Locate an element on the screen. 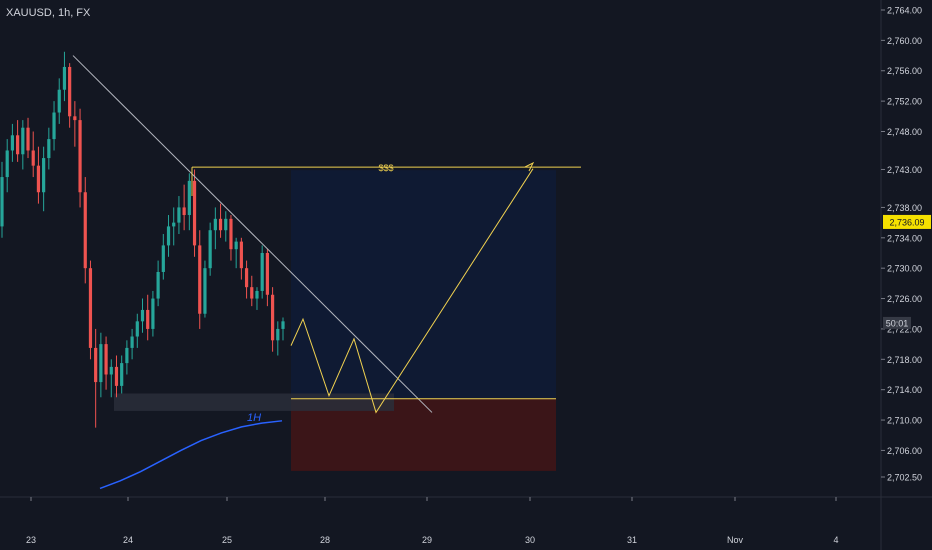 This screenshot has width=932, height=550. symbol-label: XAUUSD, 1h, FX is located at coordinates (48, 13).